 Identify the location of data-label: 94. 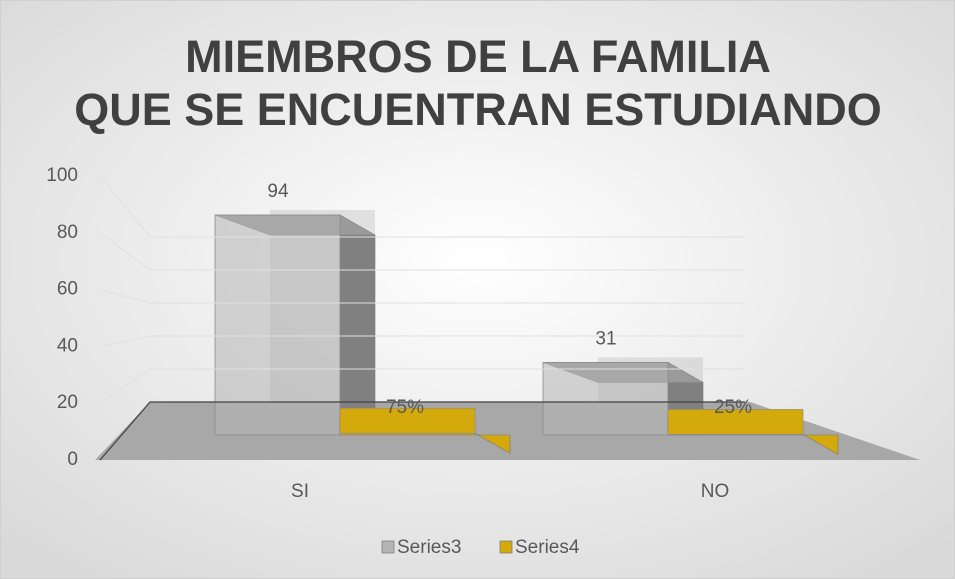
(278, 191).